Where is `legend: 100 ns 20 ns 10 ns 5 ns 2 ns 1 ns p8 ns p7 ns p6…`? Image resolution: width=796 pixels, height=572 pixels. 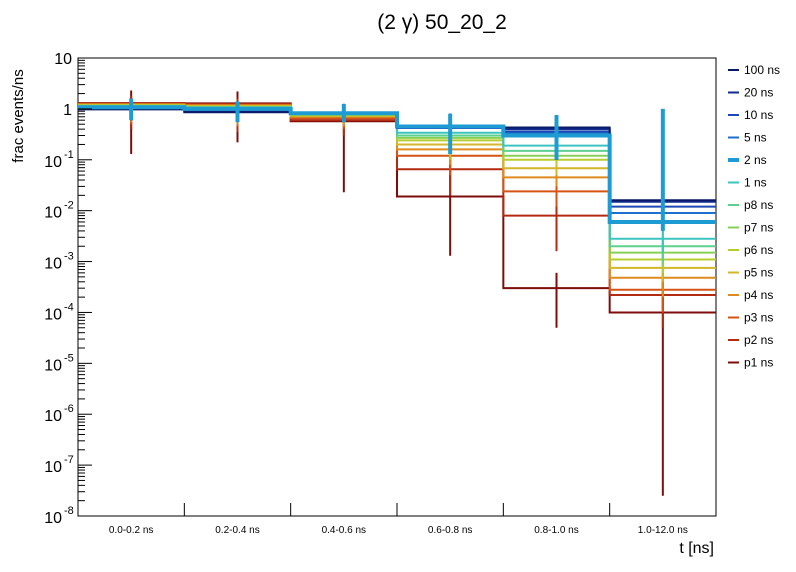 legend: 100 ns 20 ns 10 ns 5 ns 2 ns 1 ns p8 ns p7 ns p6… is located at coordinates (754, 216).